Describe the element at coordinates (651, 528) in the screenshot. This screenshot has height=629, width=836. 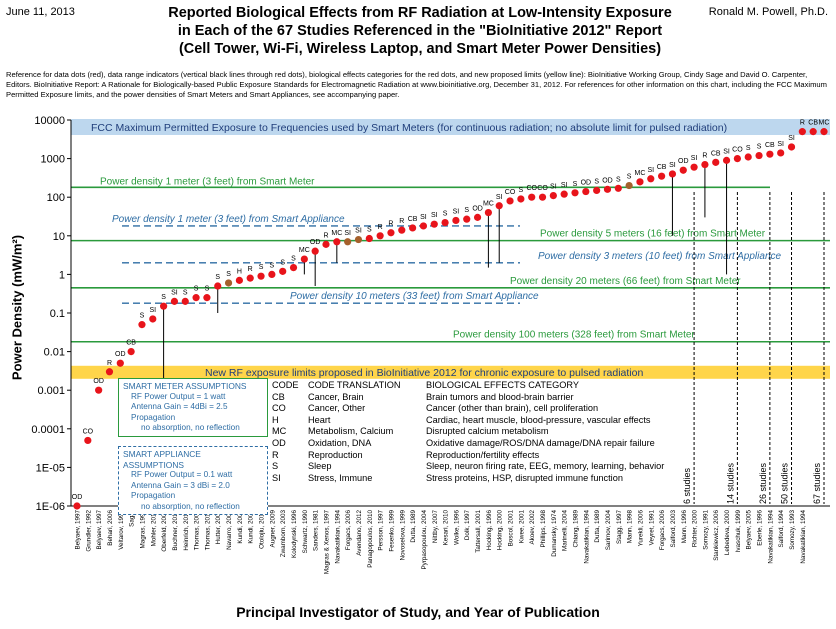
I see `study-name-label: Veyret, 1991` at that location.